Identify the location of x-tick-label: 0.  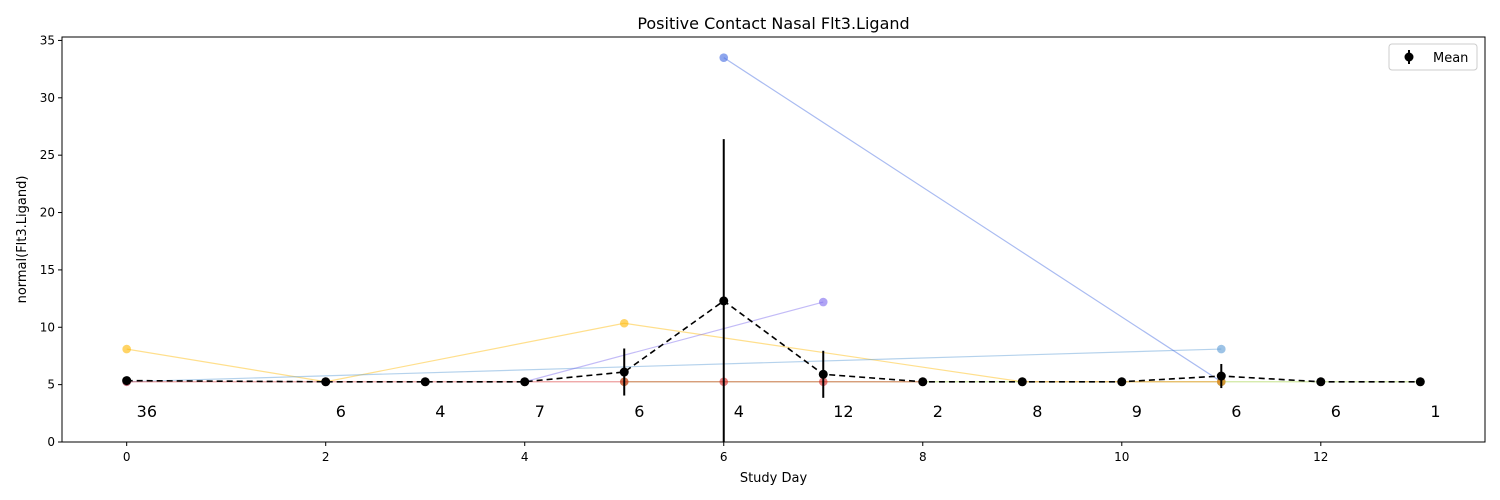
(127, 457).